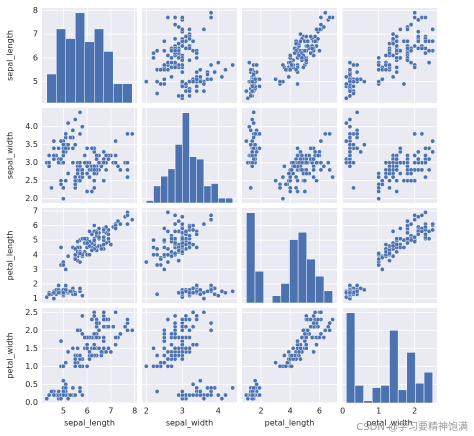 The image size is (474, 436). What do you see at coordinates (35, 81) in the screenshot?
I see `y-tick-label: 5` at bounding box center [35, 81].